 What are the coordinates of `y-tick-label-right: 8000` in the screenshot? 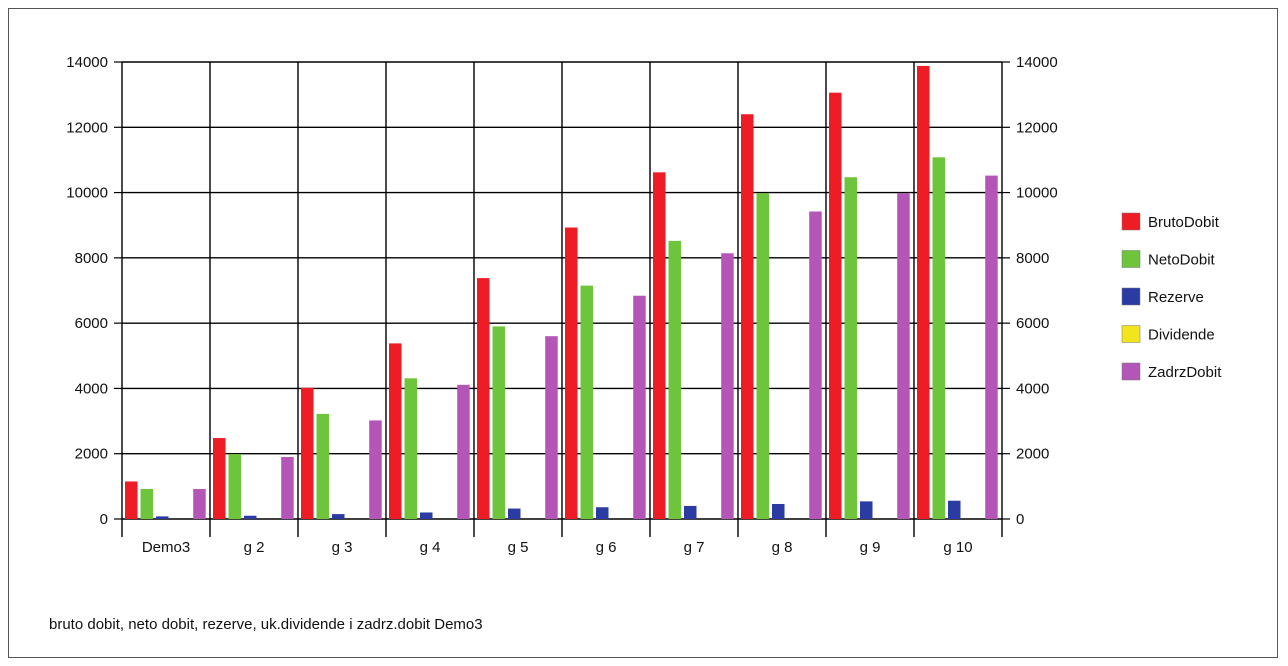 It's located at (1032, 258).